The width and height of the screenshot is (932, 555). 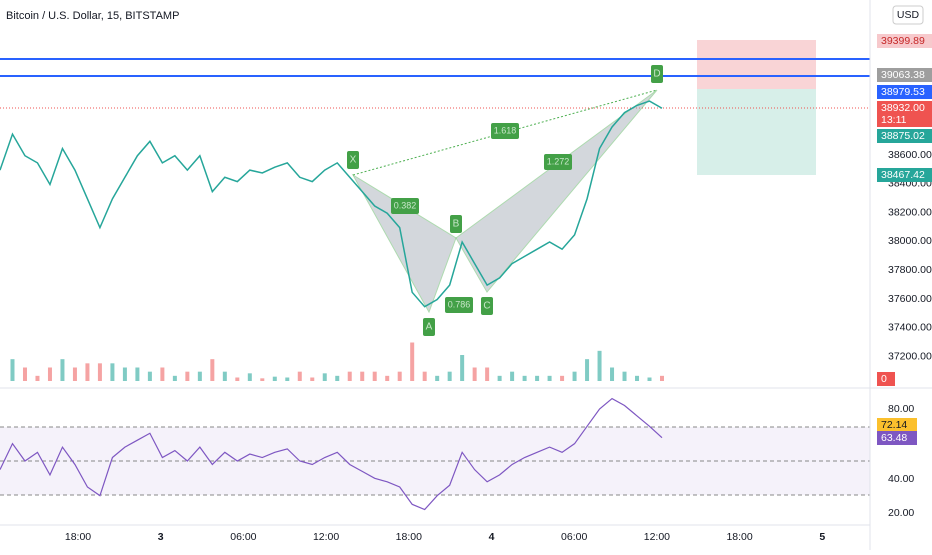 What do you see at coordinates (756, 64) in the screenshot?
I see `stop-zone` at bounding box center [756, 64].